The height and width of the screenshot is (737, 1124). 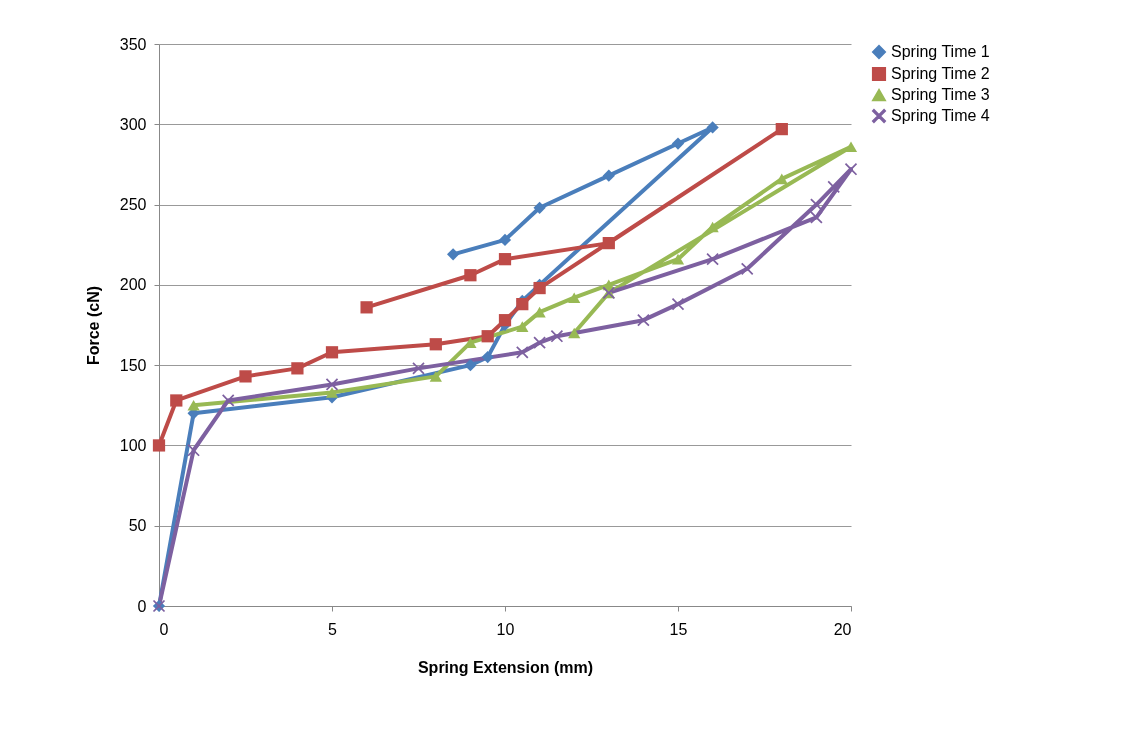 I want to click on x-tick-label: 15, so click(x=678, y=629).